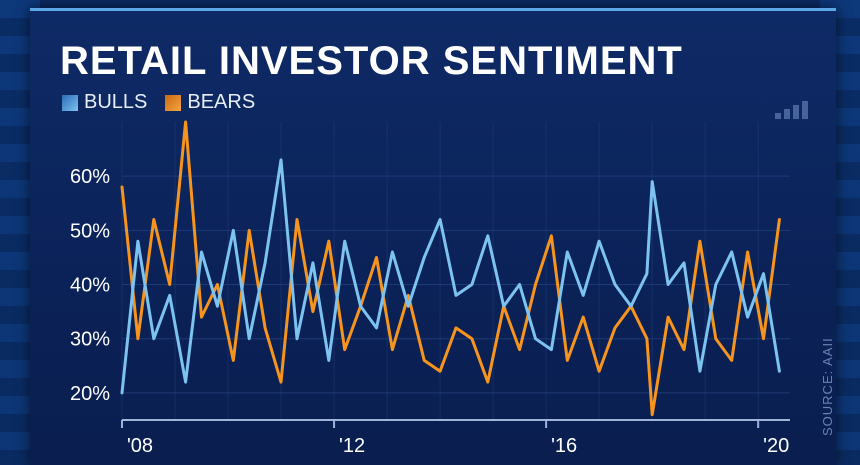  What do you see at coordinates (352, 446) in the screenshot?
I see `x-tick-label: '12` at bounding box center [352, 446].